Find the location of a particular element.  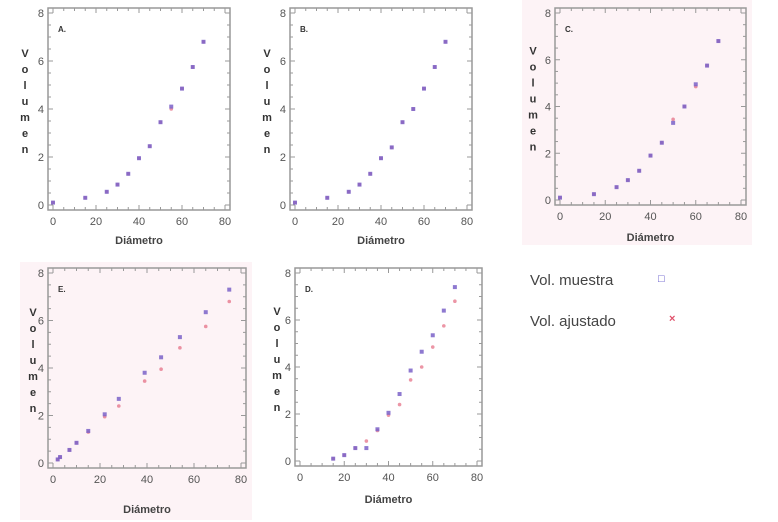

panel-label: A. is located at coordinates (62, 29).